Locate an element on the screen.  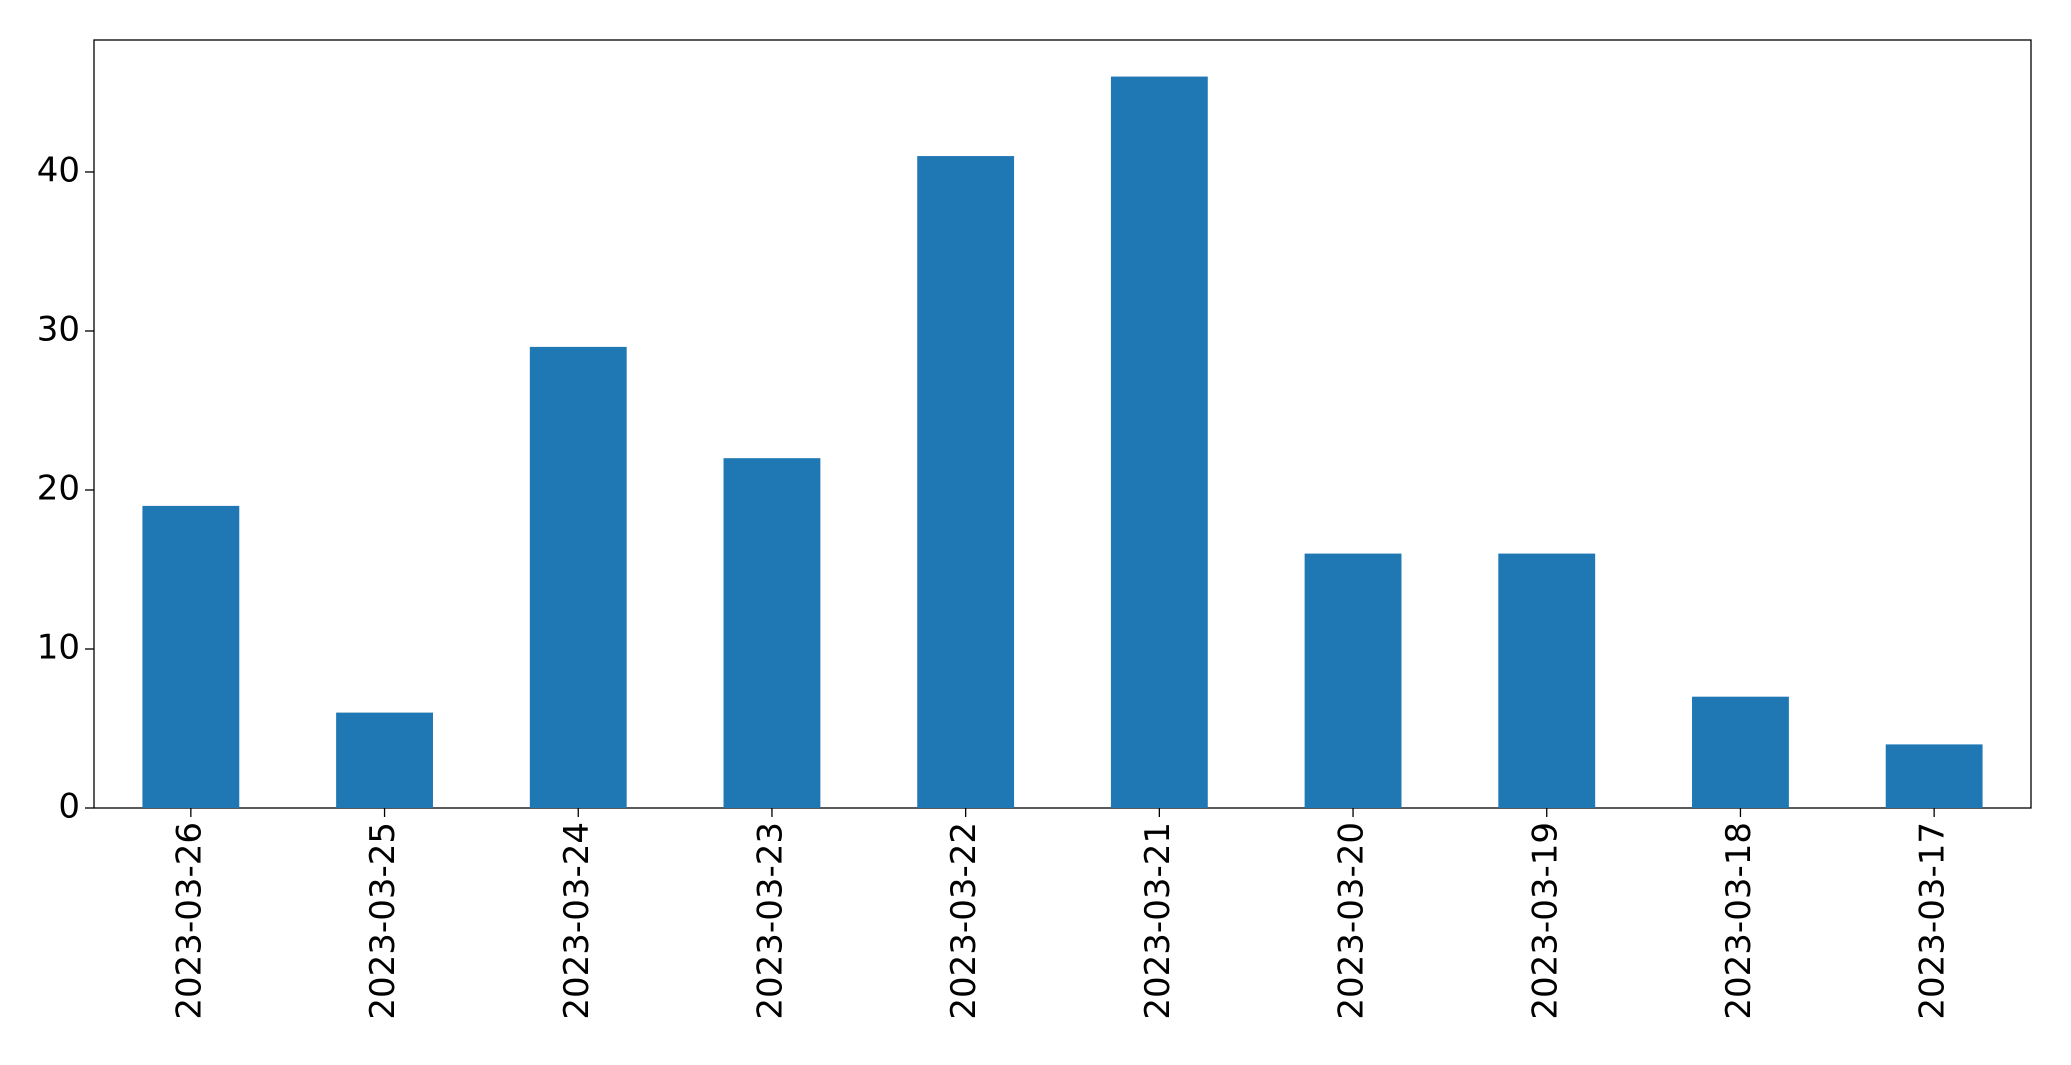
y-tick-label: 0 is located at coordinates (69, 807).